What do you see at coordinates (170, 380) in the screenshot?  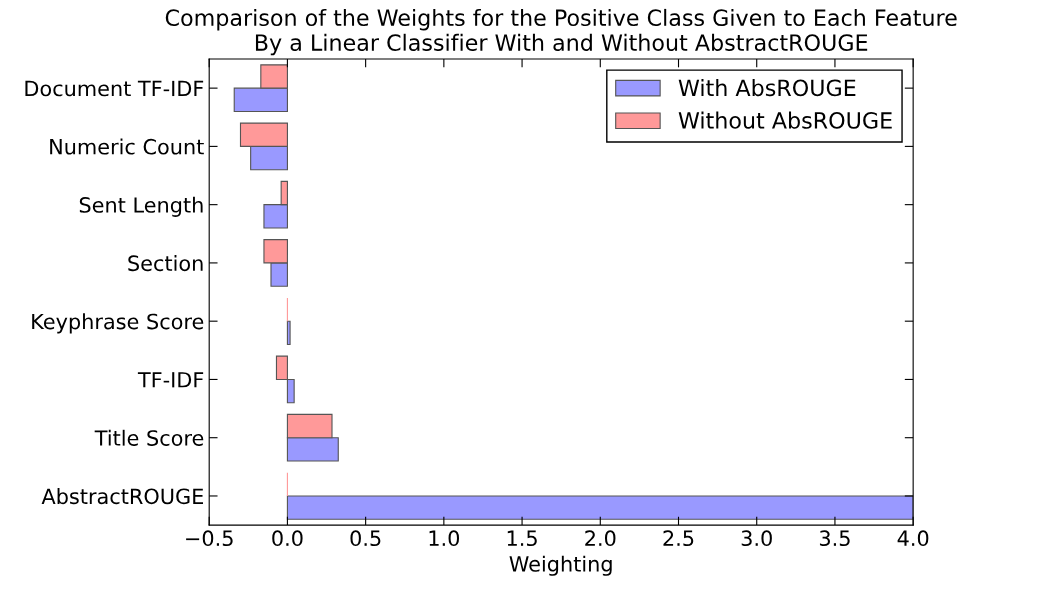 I see `y-tick-label: TF-IDF` at bounding box center [170, 380].